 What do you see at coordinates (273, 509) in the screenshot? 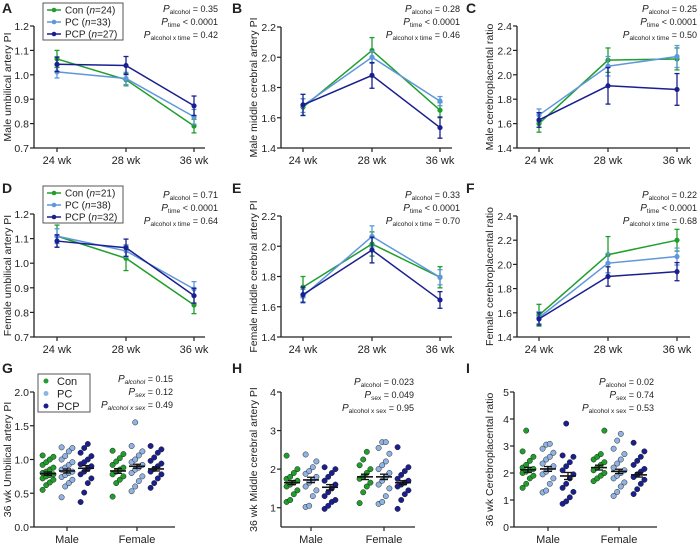
I see `y-tick-label: 1` at bounding box center [273, 509].